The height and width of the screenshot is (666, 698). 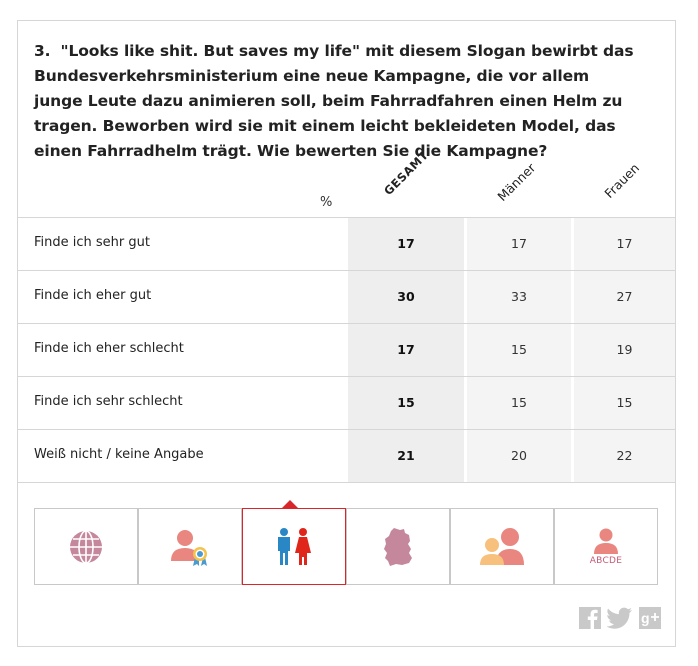 I want to click on cell-frauen: 19, so click(x=624, y=350).